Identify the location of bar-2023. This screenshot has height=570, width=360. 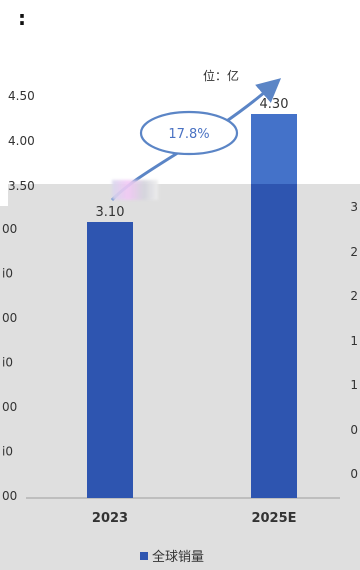
(110, 360).